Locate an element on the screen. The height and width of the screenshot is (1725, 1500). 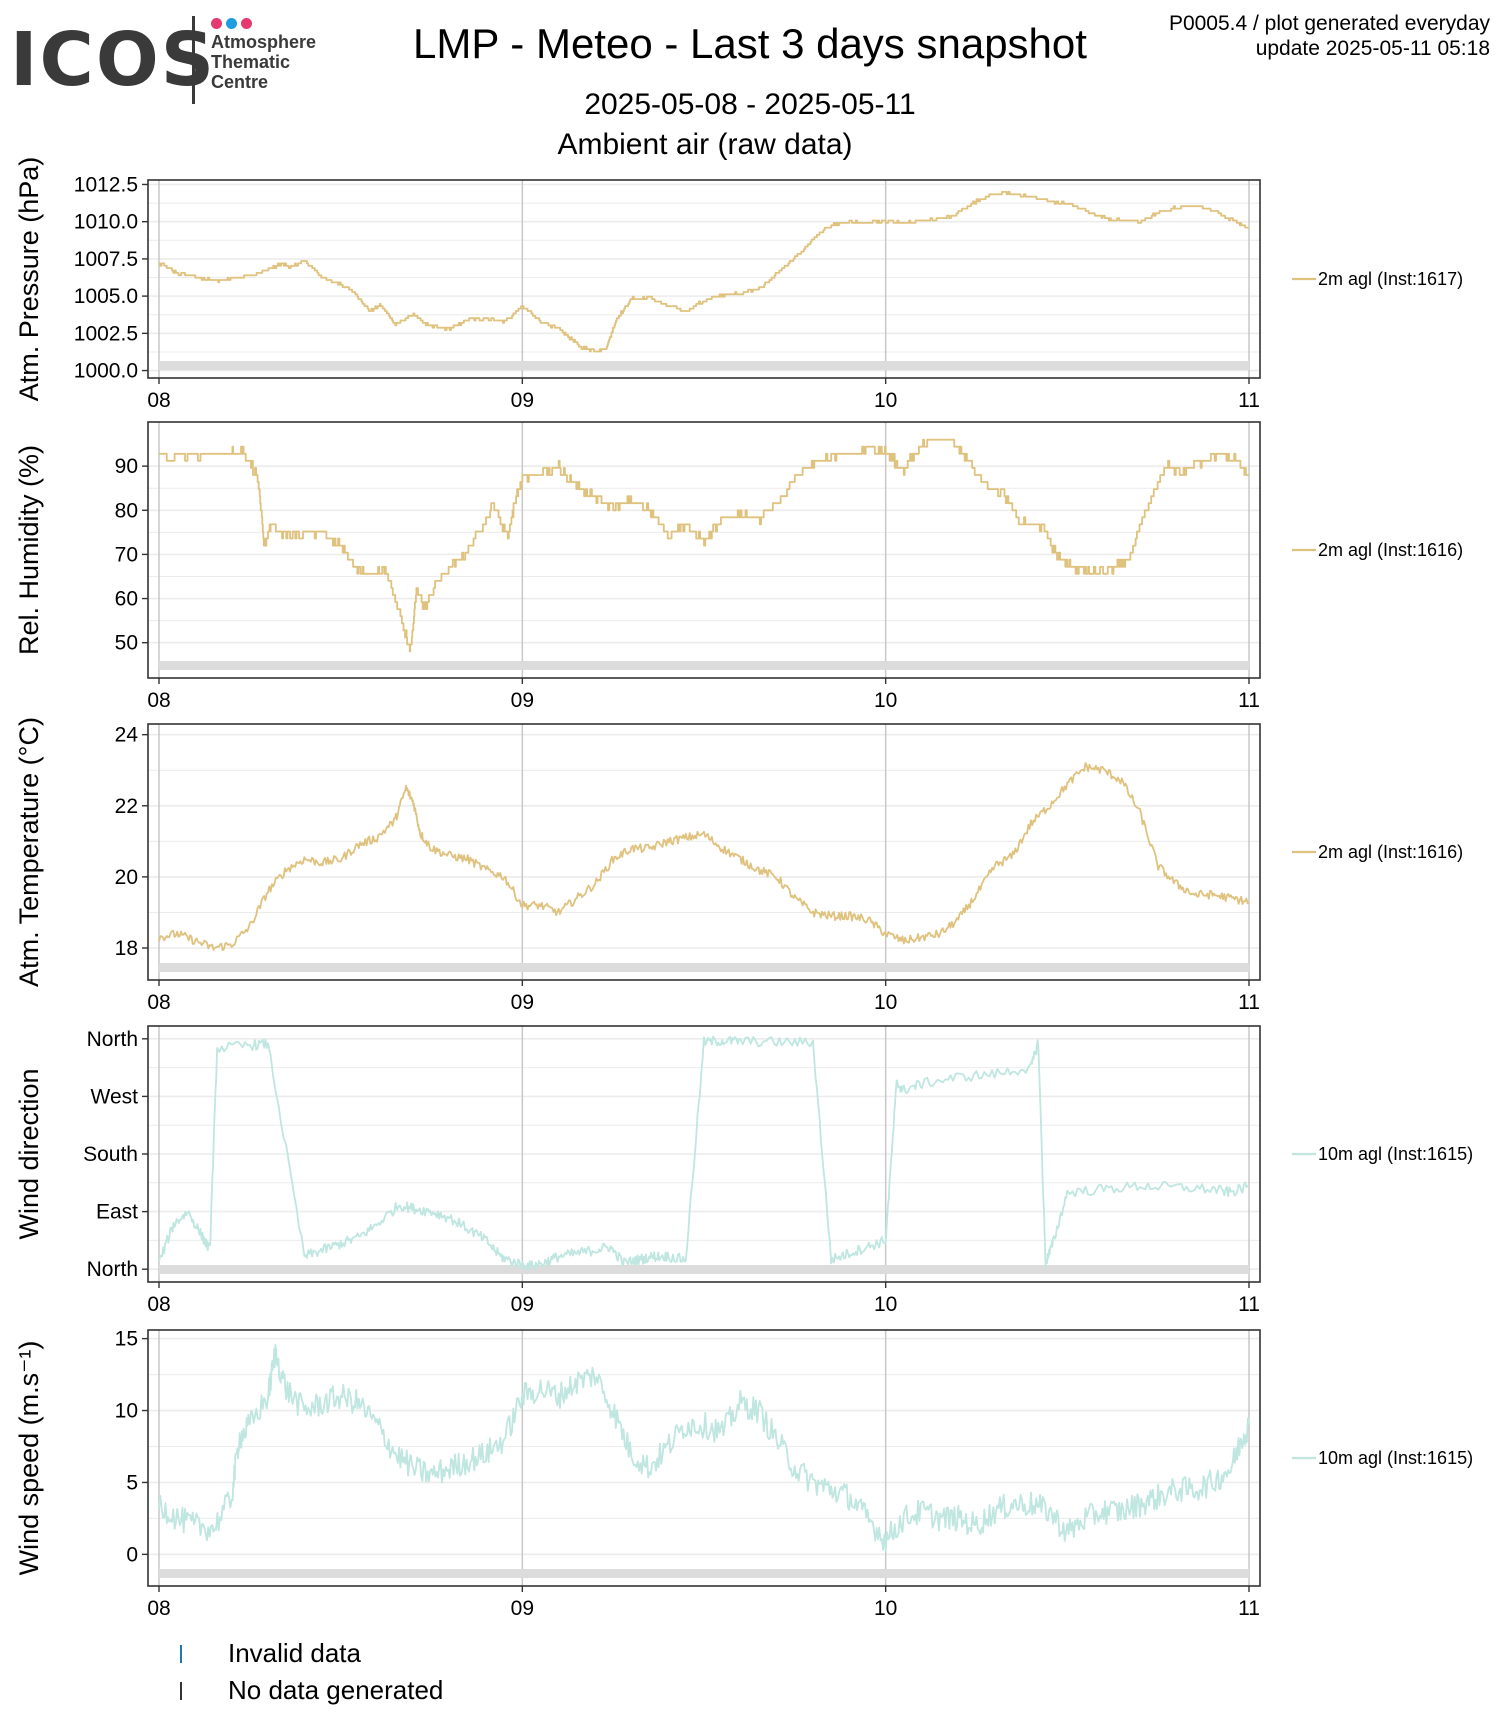
date-range: 2025-05-08 - 2025-05-11 is located at coordinates (750, 104).